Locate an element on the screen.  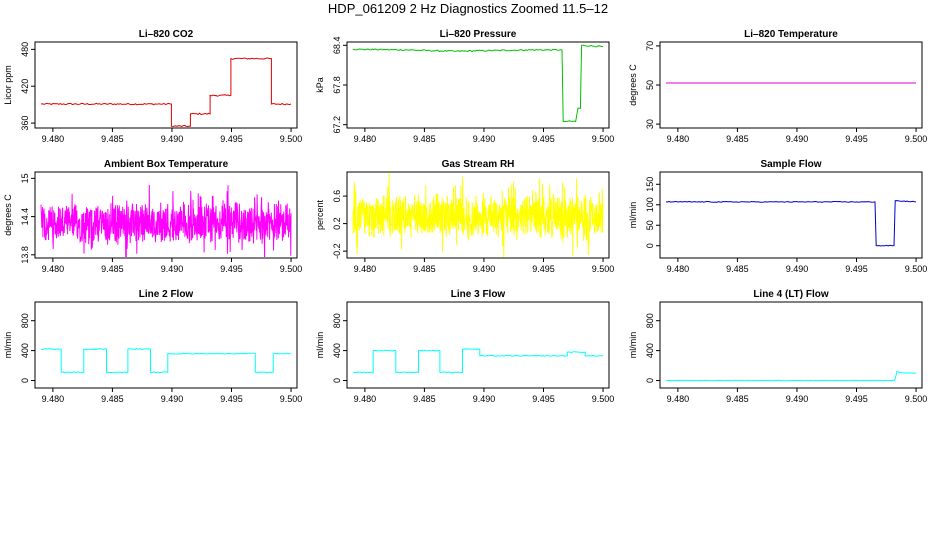
y-tick-label: 0.6 is located at coordinates (337, 196).